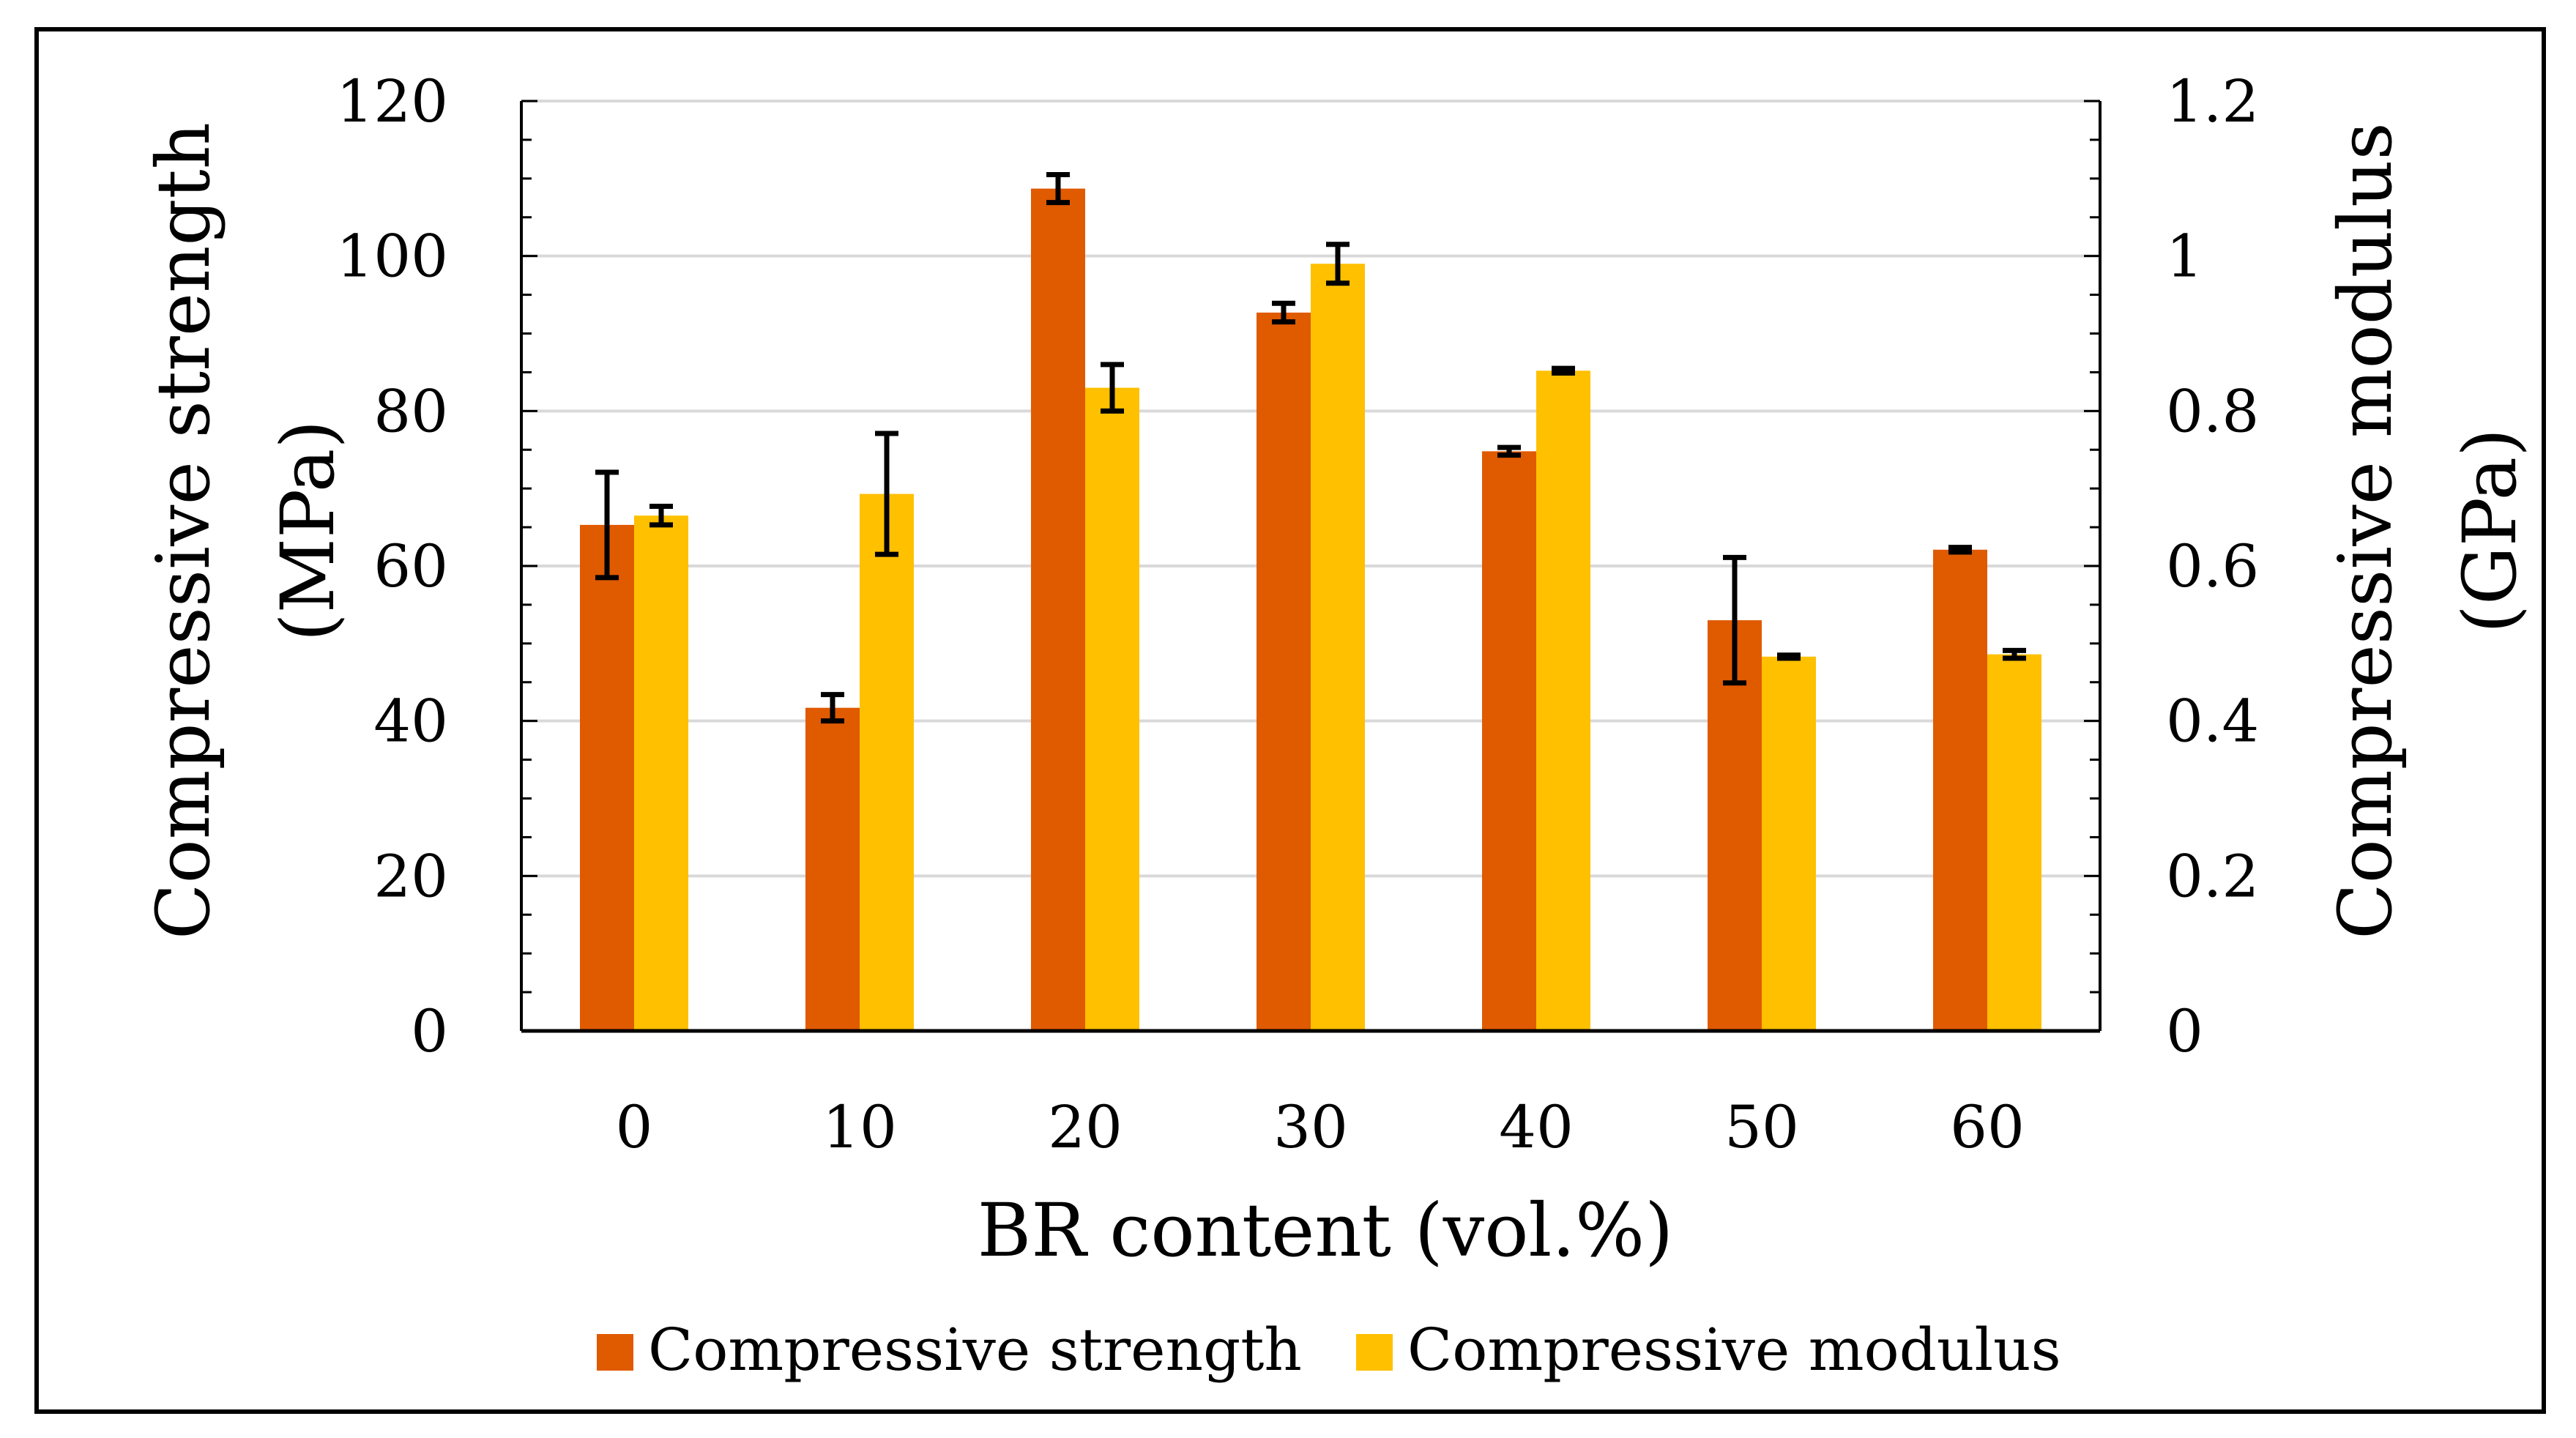 This screenshot has height=1438, width=2576. What do you see at coordinates (410, 722) in the screenshot?
I see `y-left-tick-label-40: 40` at bounding box center [410, 722].